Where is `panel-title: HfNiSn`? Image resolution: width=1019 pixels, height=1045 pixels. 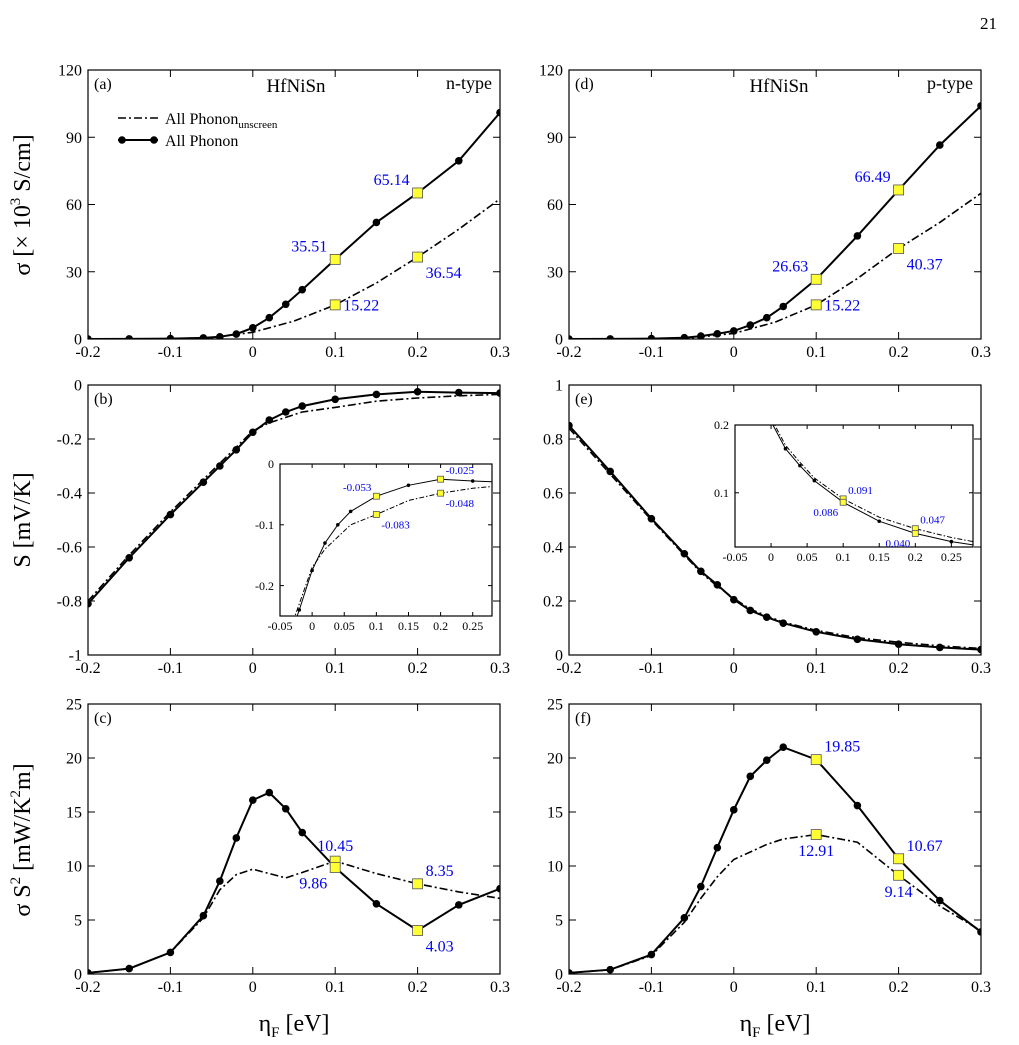 panel-title: HfNiSn is located at coordinates (779, 86).